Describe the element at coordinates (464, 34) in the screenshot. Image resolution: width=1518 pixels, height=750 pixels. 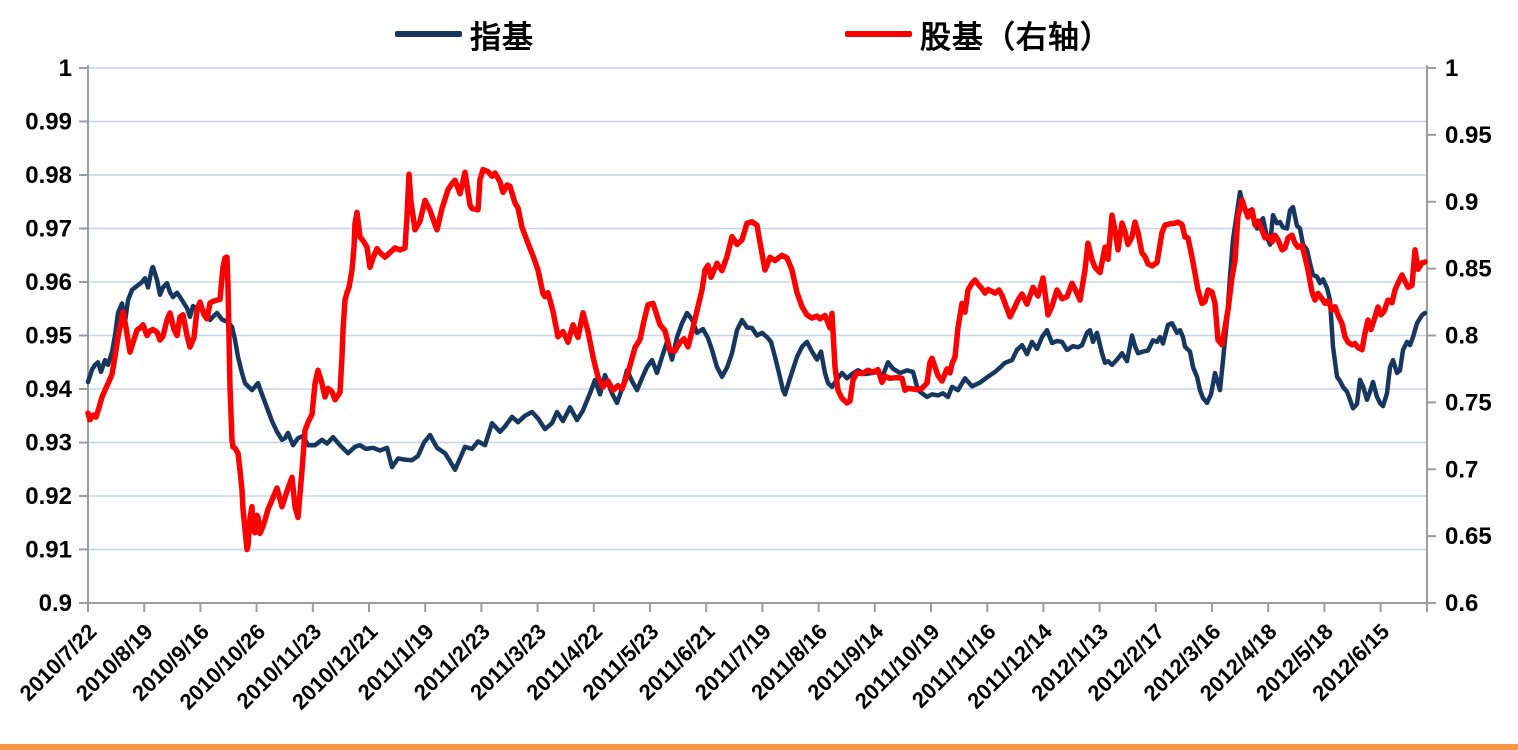
I see `legend-item-index-funds: 指基` at that location.